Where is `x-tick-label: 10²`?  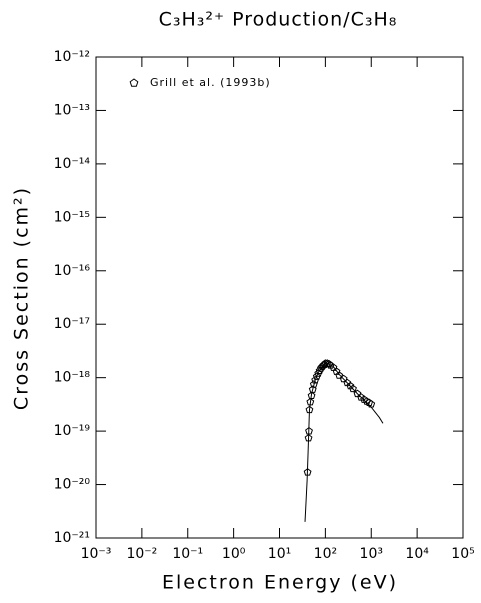
x-tick-label: 10² is located at coordinates (325, 554).